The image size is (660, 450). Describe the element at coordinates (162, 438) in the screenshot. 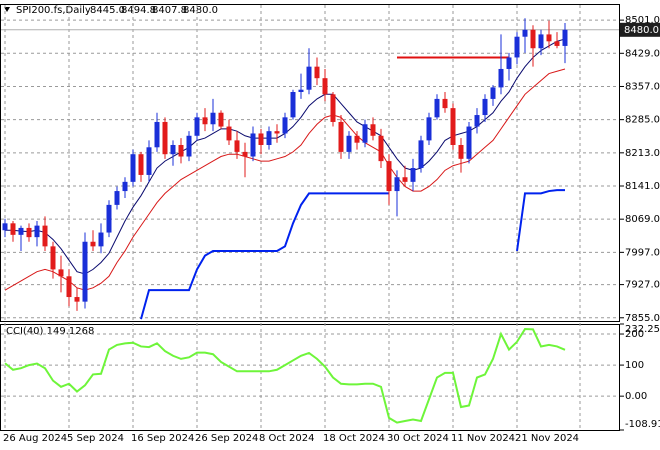

I see `x-tick-label: 16 Sep 2024` at that location.